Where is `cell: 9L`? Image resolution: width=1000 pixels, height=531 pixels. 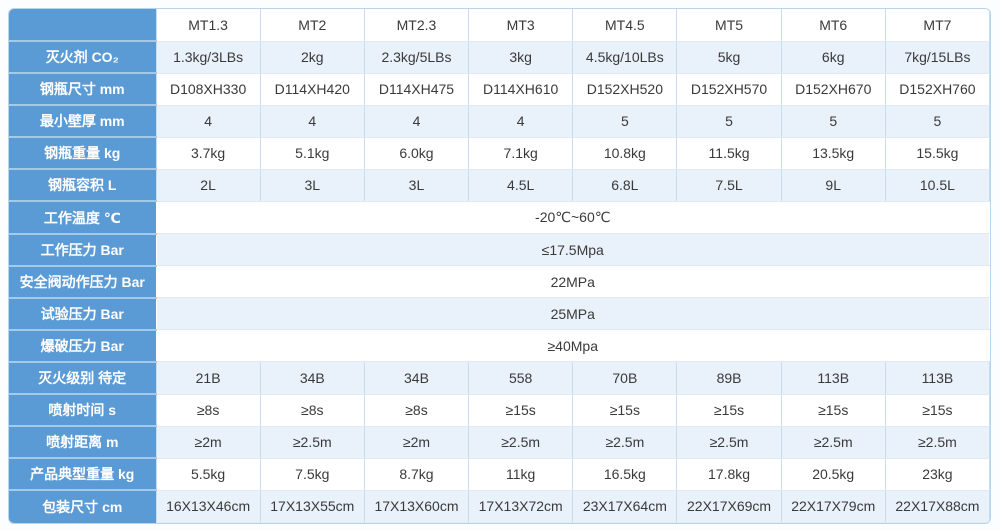 cell: 9L is located at coordinates (833, 185).